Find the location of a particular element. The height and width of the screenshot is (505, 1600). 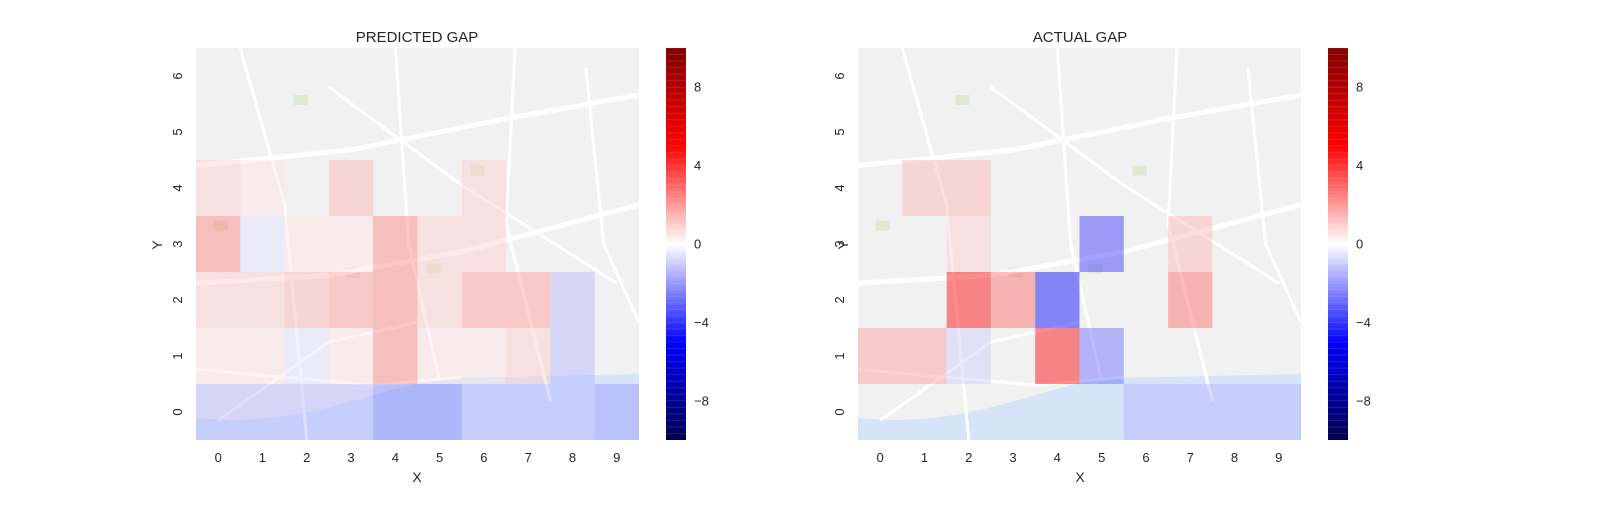

y-tick-labels: 0 1 2 3 4 5 6 is located at coordinates (177, 243).